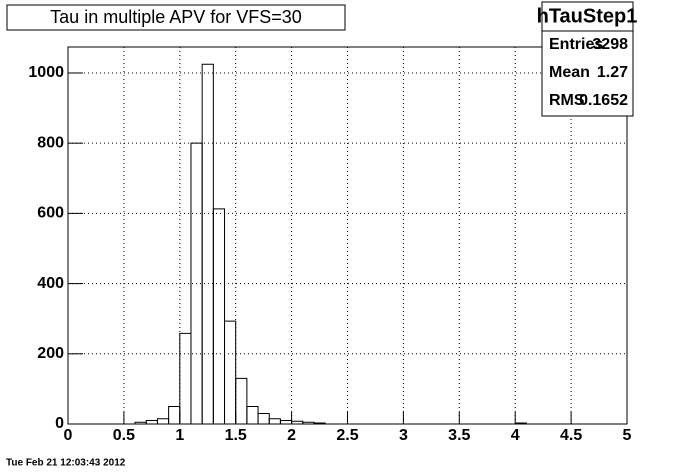  I want to click on stats-box, so click(587, 59).